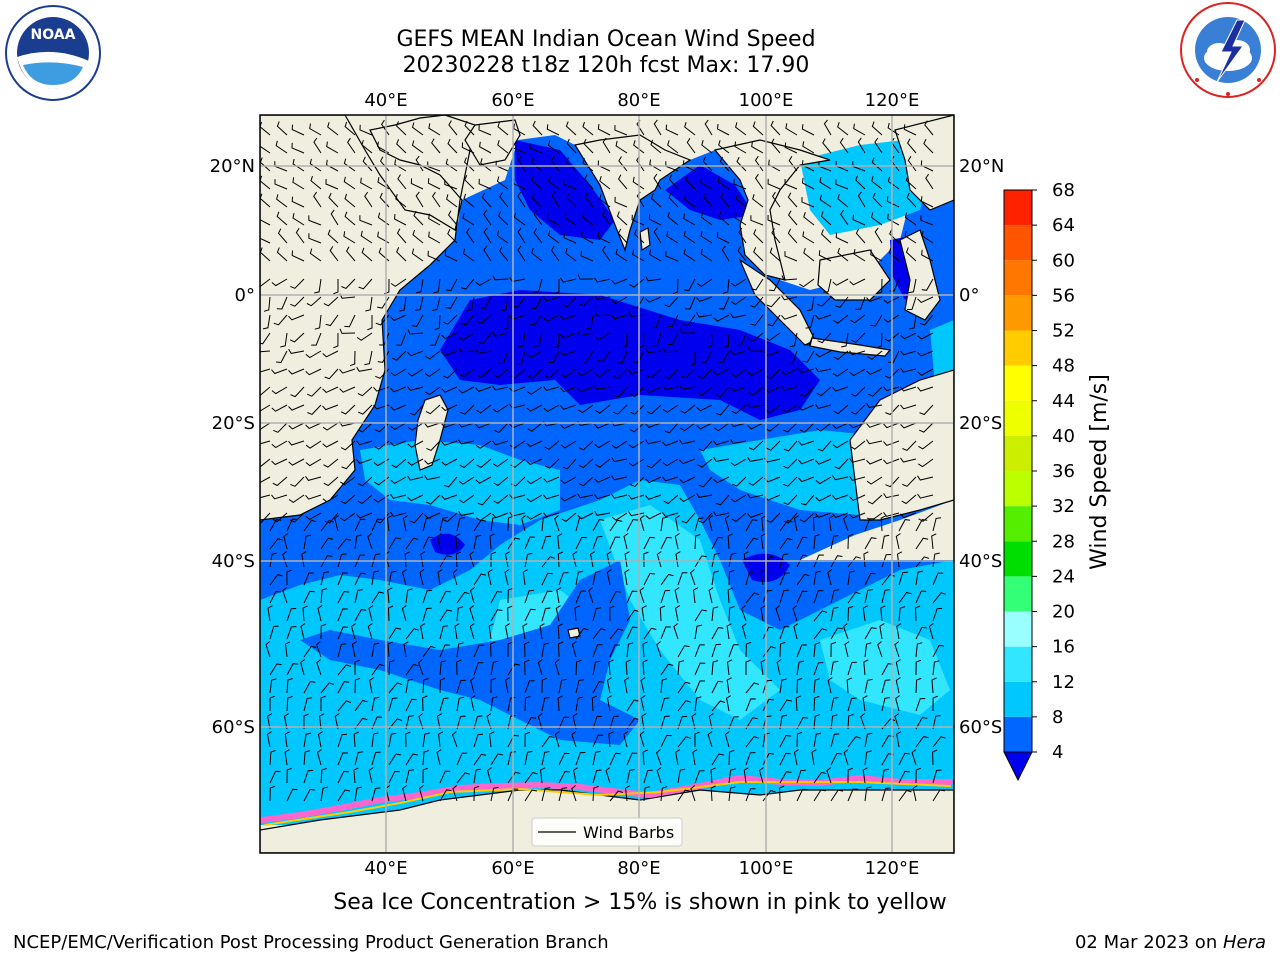 The height and width of the screenshot is (960, 1280). I want to click on colorbar-tick-label: 36, so click(1063, 471).